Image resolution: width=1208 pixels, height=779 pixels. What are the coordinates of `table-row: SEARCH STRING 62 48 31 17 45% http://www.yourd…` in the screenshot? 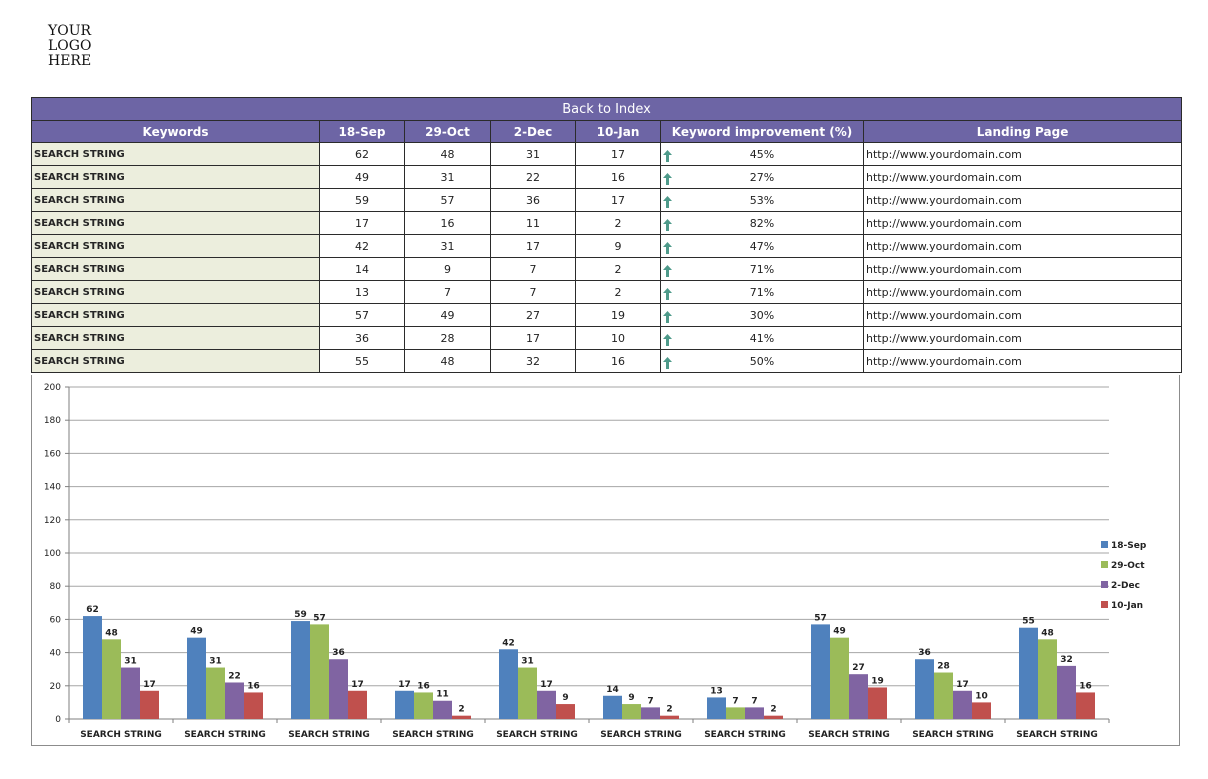 It's located at (607, 154).